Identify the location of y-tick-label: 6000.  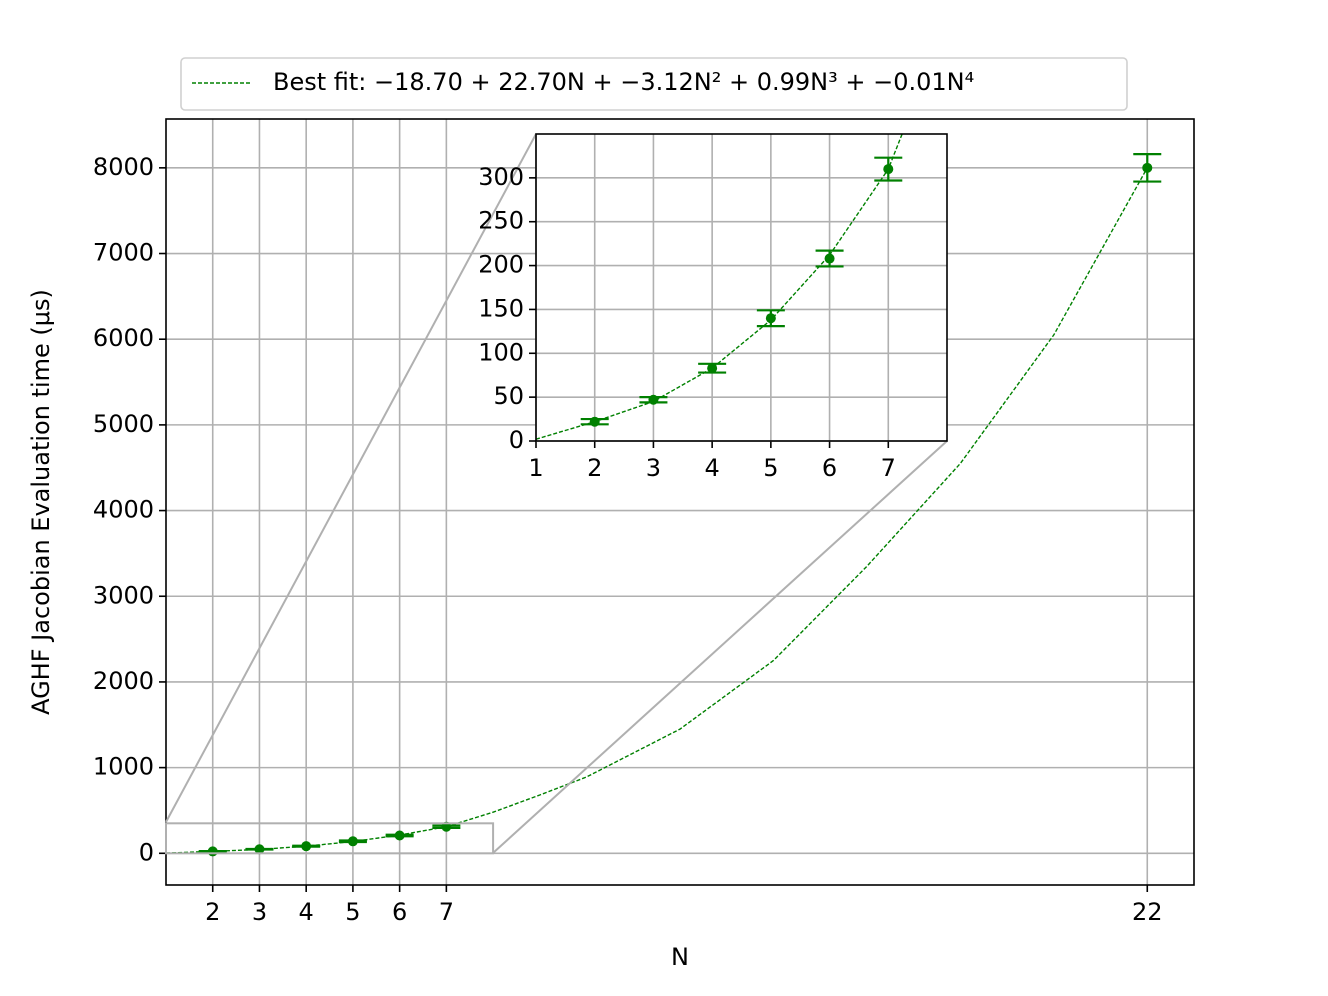
(123, 338).